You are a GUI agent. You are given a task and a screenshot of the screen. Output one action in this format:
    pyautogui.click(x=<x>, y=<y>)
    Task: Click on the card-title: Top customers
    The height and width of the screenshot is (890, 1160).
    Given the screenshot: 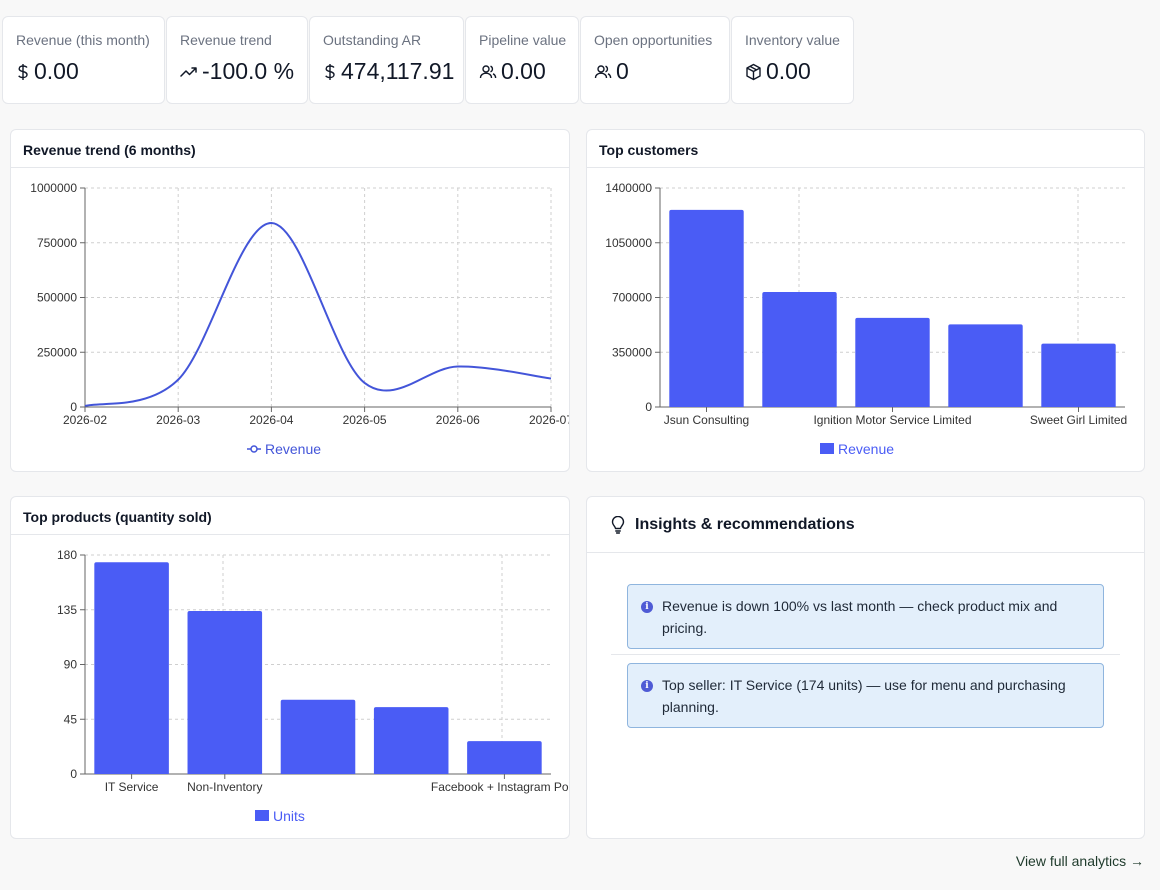 What is the action you would take?
    pyautogui.click(x=865, y=149)
    